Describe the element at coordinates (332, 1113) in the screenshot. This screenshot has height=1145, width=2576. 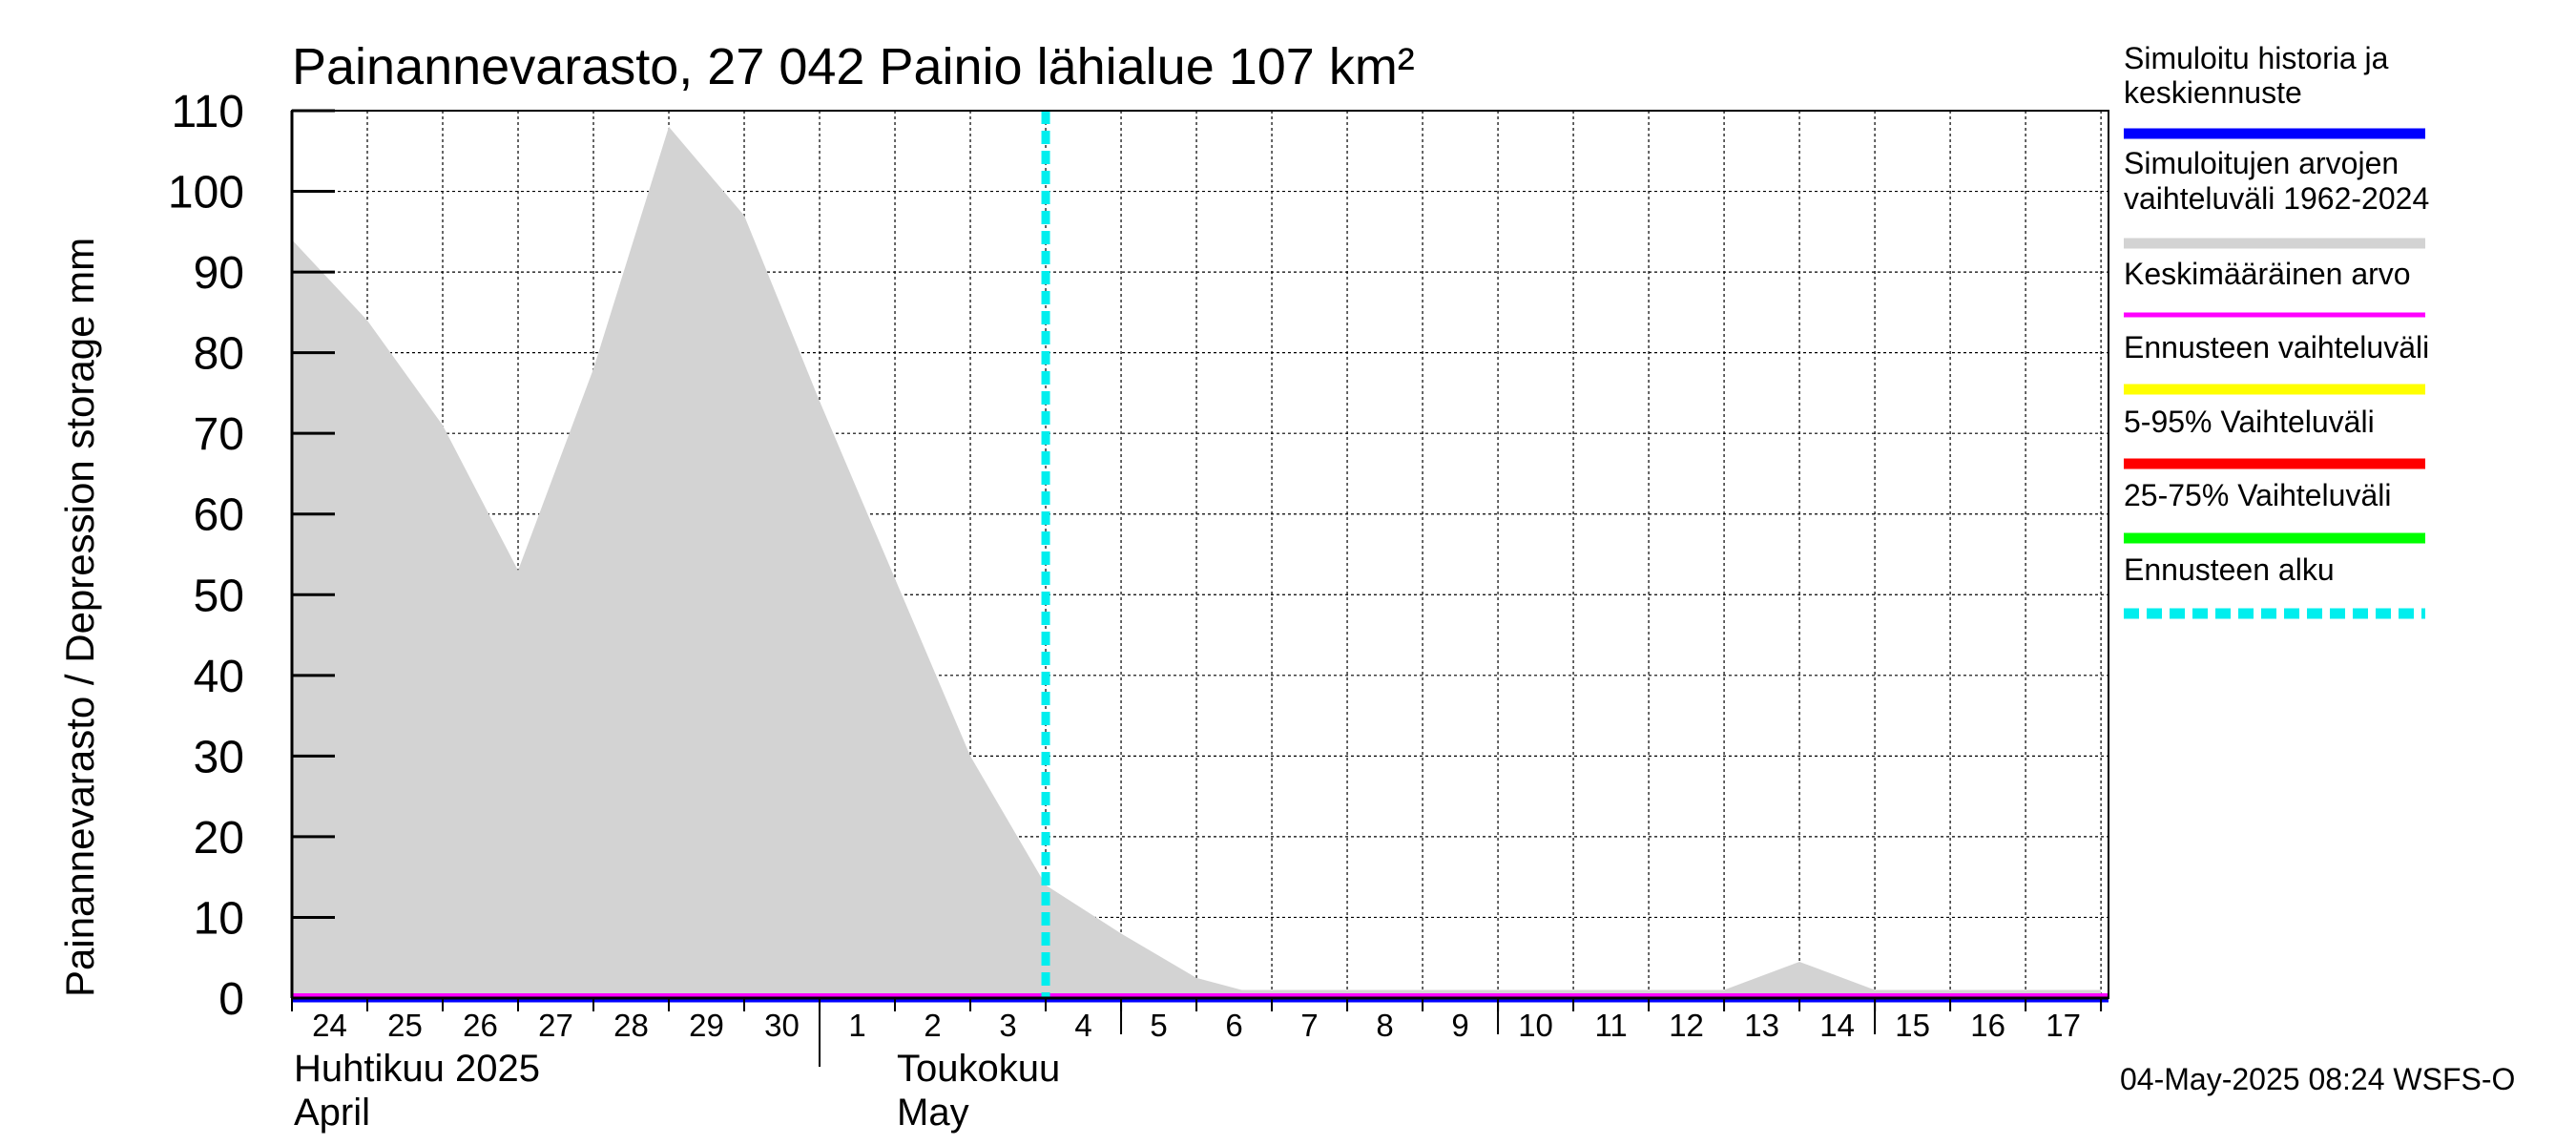
I see `month-label-secondary: April` at that location.